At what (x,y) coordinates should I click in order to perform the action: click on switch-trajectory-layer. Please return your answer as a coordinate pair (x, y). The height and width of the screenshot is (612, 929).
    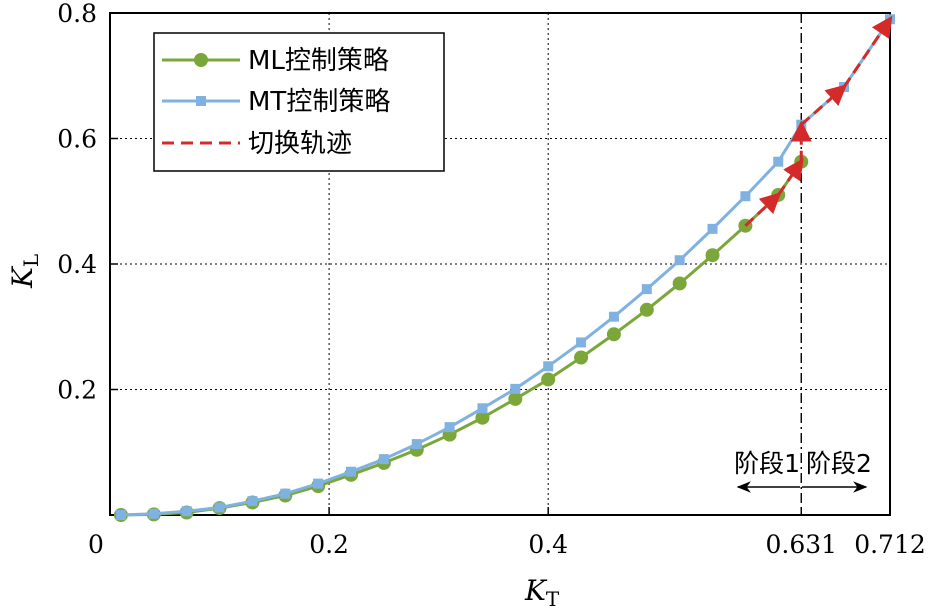
    Looking at the image, I should click on (818, 121).